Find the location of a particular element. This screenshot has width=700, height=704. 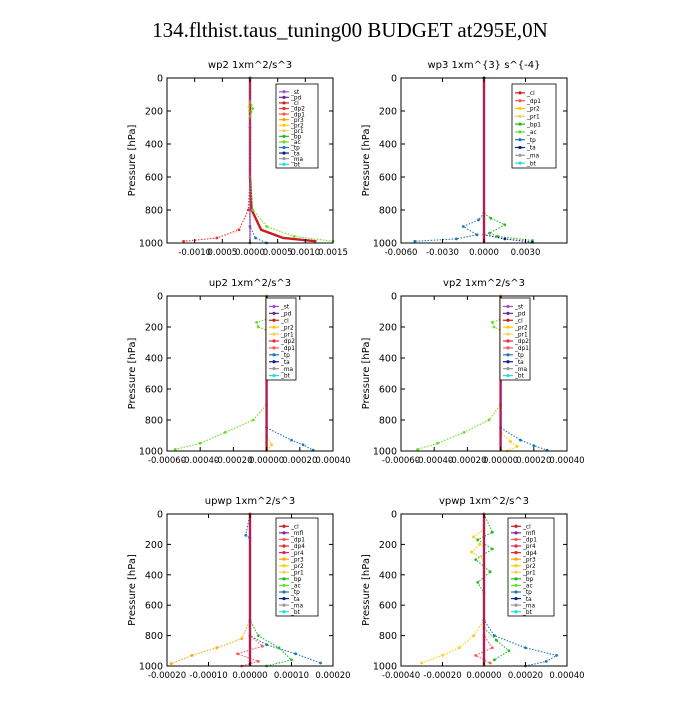

legend-box is located at coordinates (281, 339).